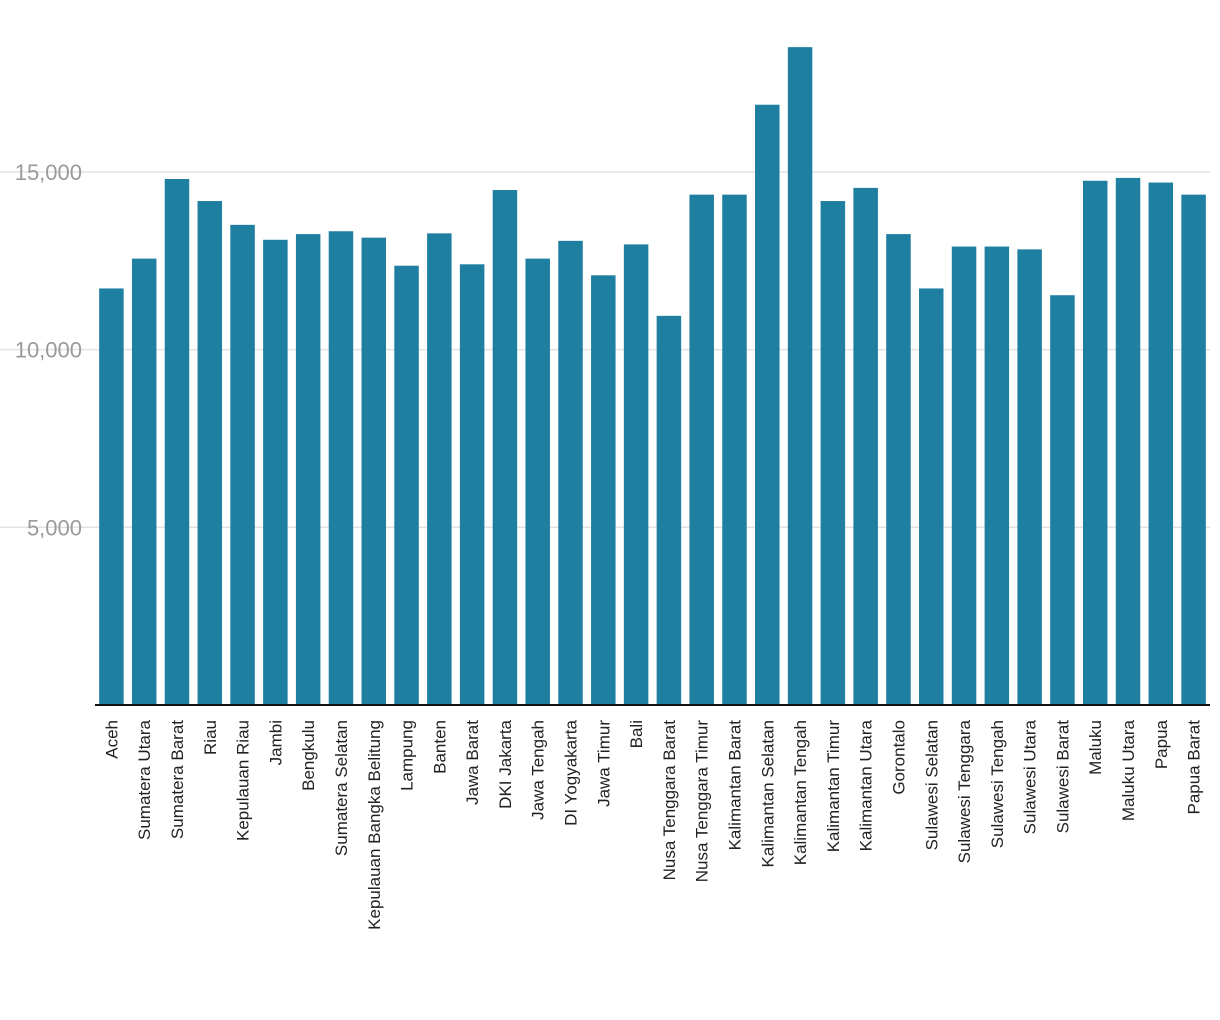 The height and width of the screenshot is (1020, 1220). What do you see at coordinates (243, 780) in the screenshot?
I see `x-tick-label: Kepulauan Riau` at bounding box center [243, 780].